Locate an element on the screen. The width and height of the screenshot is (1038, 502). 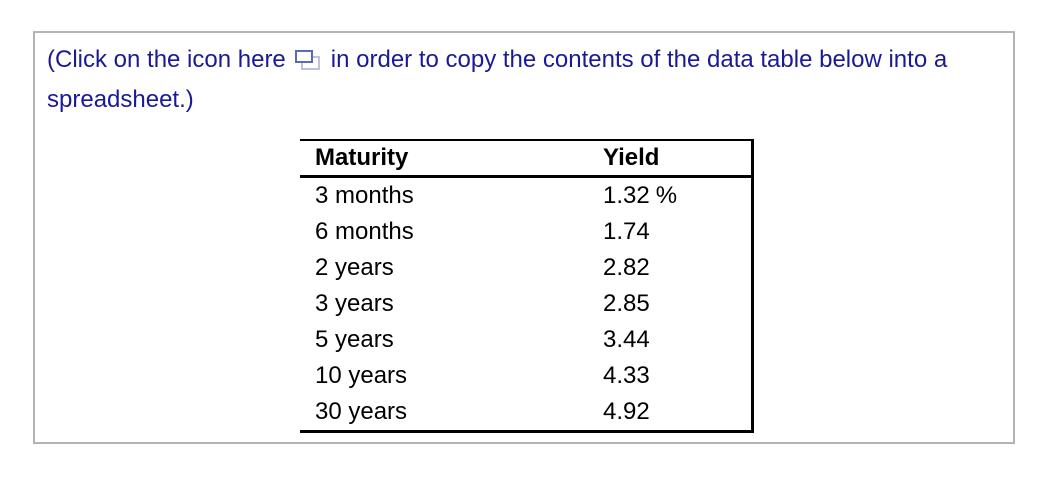
table-row: 5 years 3.44 is located at coordinates (527, 340).